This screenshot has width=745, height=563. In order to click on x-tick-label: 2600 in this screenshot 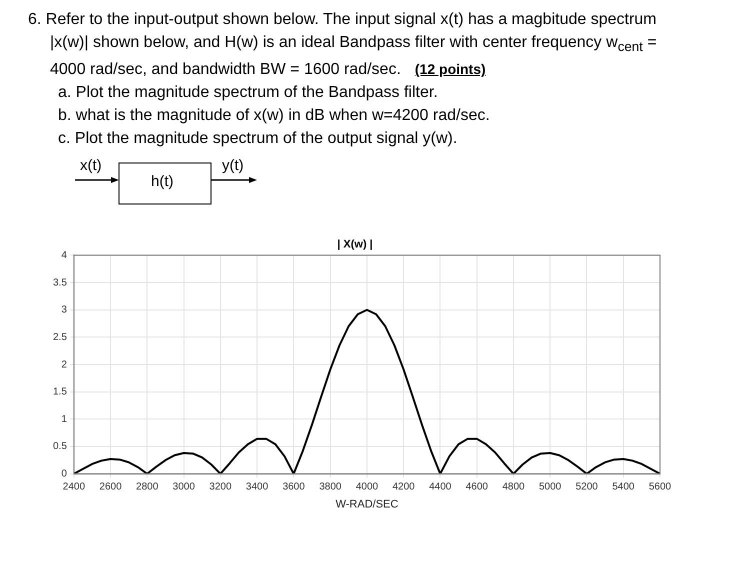, I will do `click(110, 487)`.